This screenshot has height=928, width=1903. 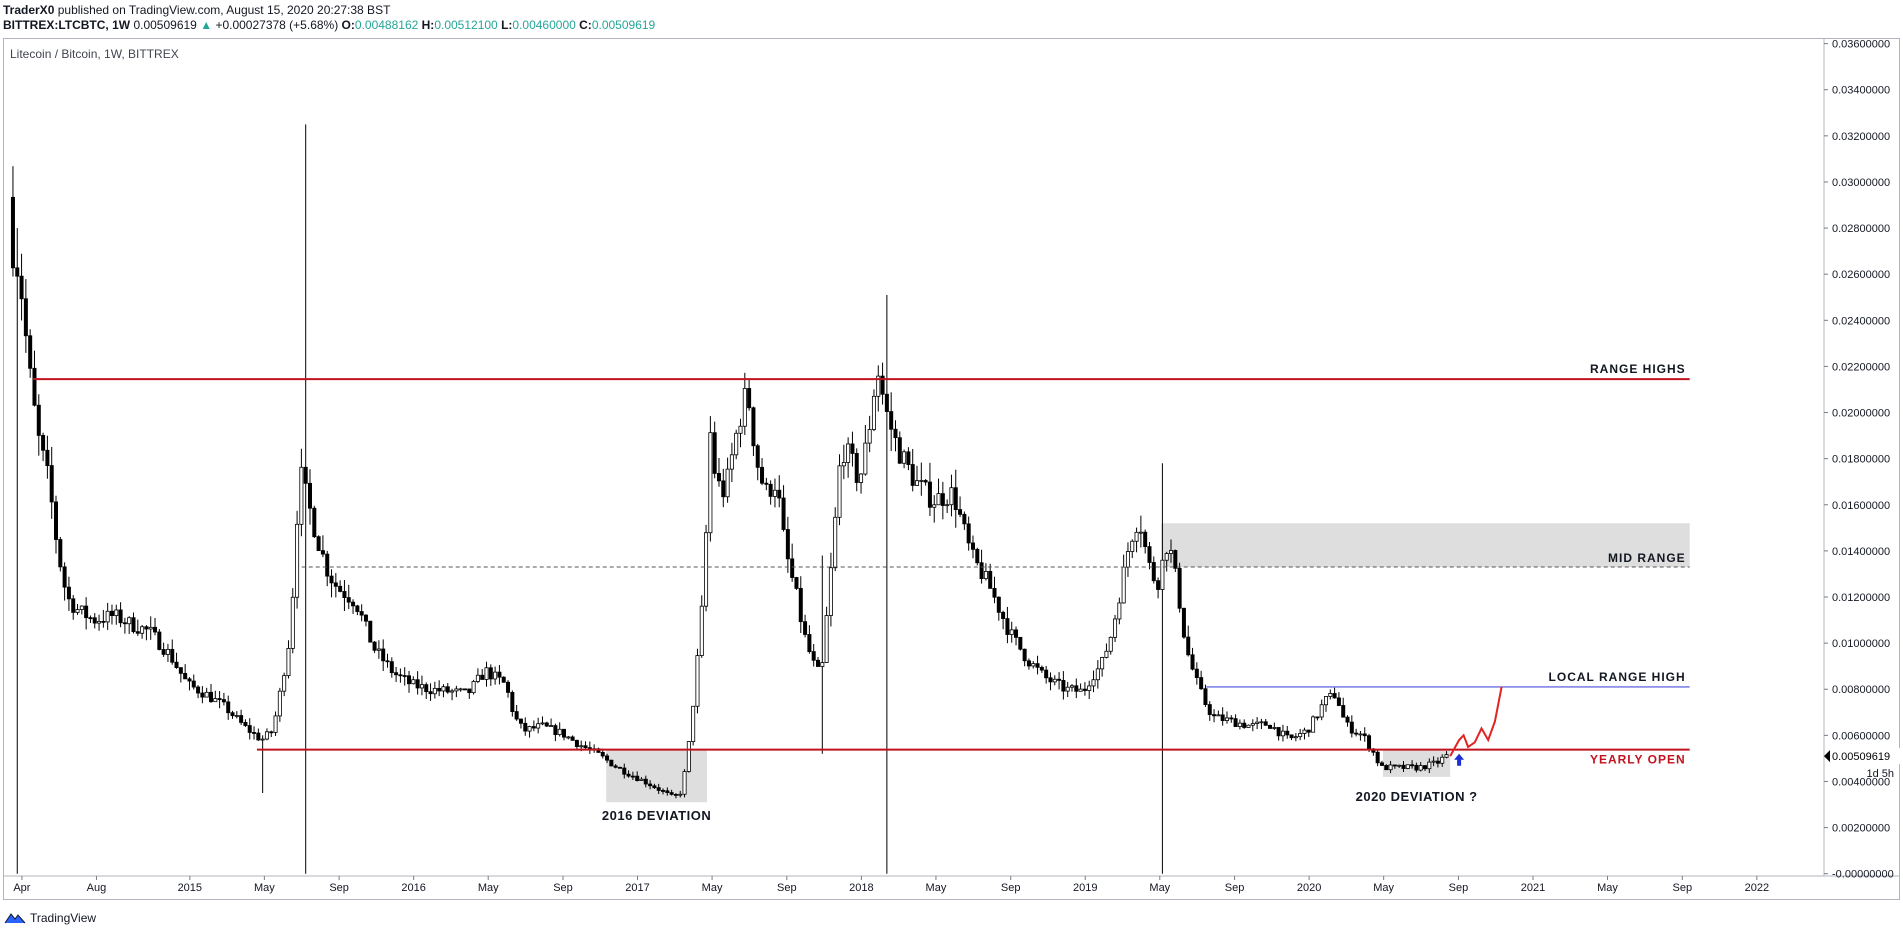 What do you see at coordinates (1309, 888) in the screenshot?
I see `time-tick-label: 2020` at bounding box center [1309, 888].